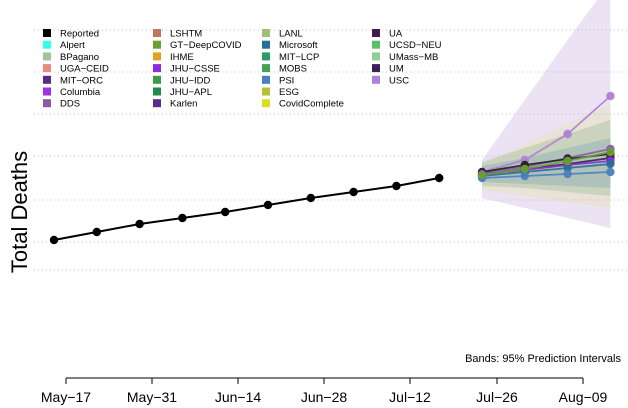 The width and height of the screenshot is (628, 408). What do you see at coordinates (415, 45) in the screenshot?
I see `legend-label: UCSD−NEU` at bounding box center [415, 45].